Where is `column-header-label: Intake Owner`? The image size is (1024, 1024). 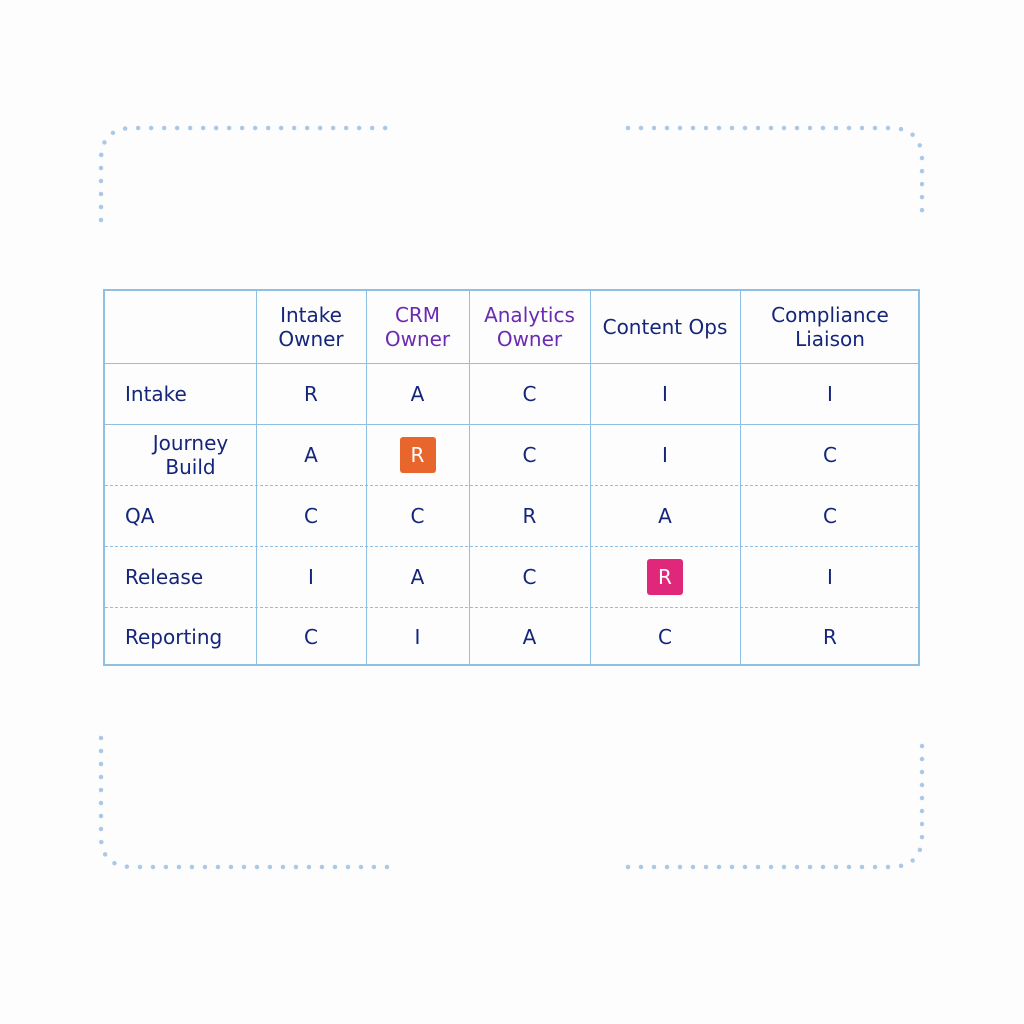 column-header-label: Intake Owner is located at coordinates (311, 327).